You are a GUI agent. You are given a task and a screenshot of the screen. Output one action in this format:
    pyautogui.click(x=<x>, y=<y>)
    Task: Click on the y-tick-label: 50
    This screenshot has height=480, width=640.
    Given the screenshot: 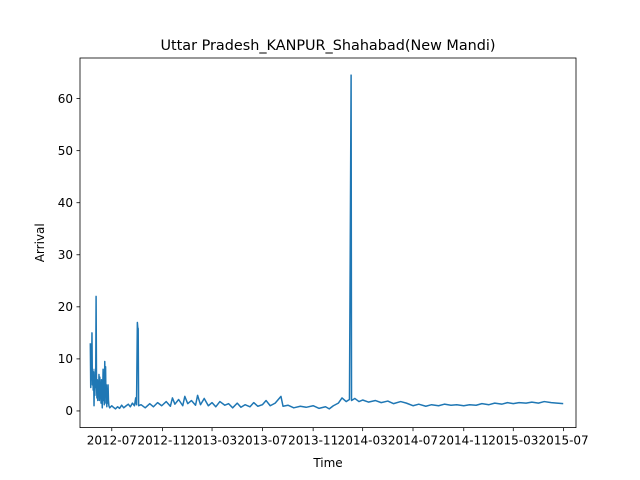 What is the action you would take?
    pyautogui.click(x=65, y=151)
    